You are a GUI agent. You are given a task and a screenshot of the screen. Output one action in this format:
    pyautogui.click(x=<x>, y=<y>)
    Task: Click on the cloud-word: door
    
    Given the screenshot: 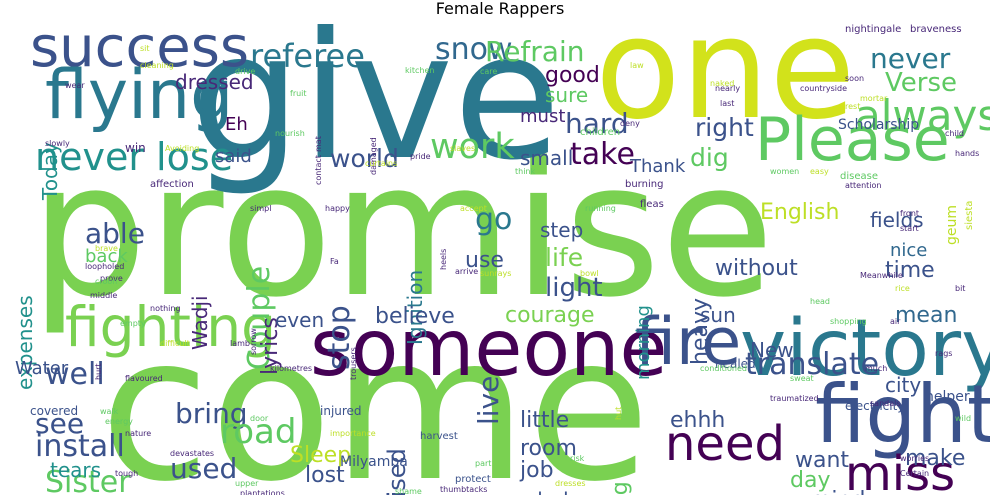 What is the action you would take?
    pyautogui.click(x=259, y=418)
    